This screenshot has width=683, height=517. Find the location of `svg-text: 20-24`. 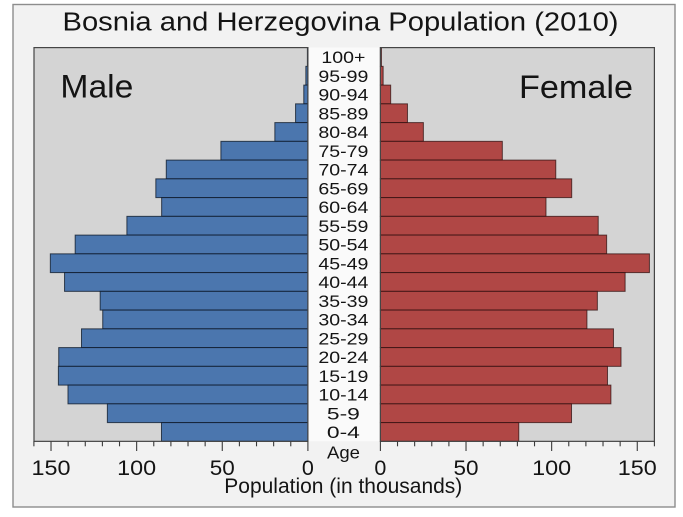

svg-text: 20-24 is located at coordinates (343, 357).